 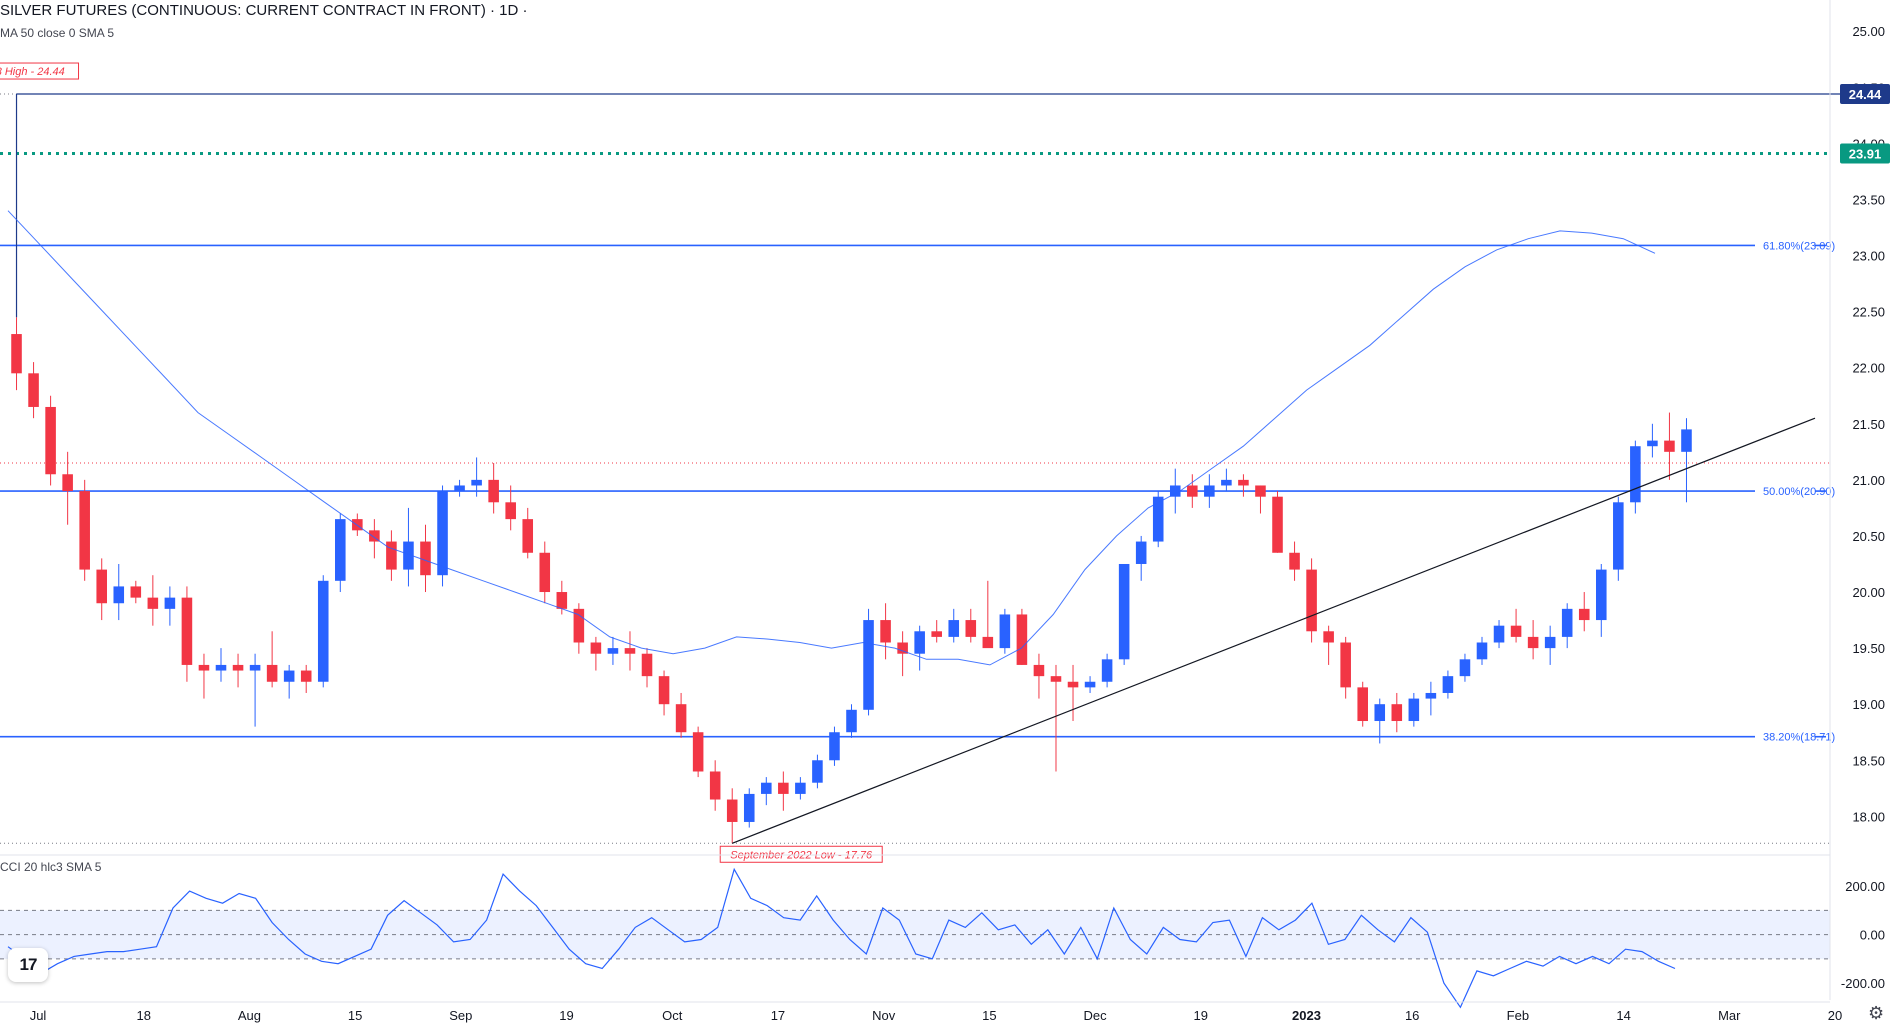 I want to click on price-tag-label: 23.91, so click(x=1865, y=153).